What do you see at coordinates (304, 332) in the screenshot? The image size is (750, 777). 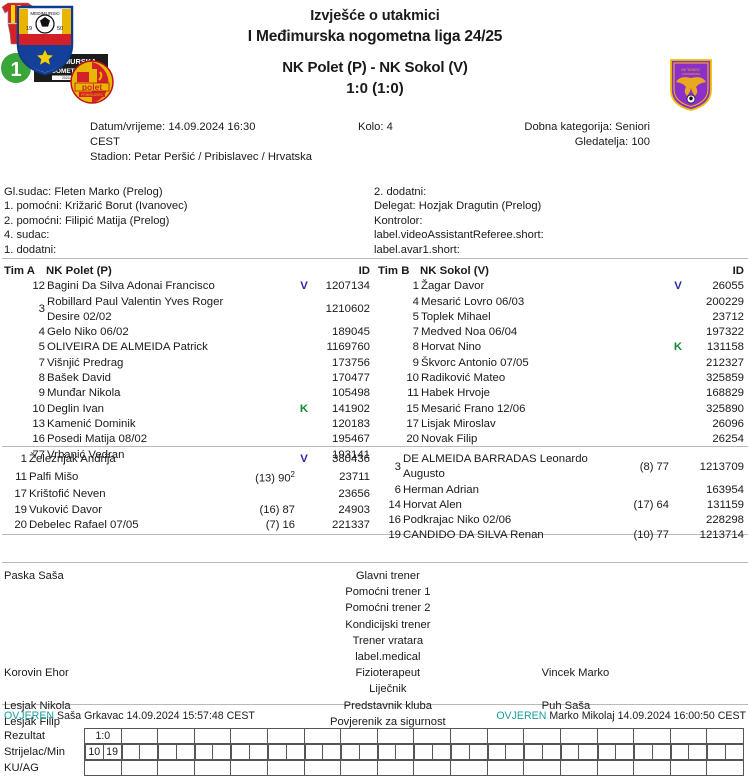 I see `player-role-mark` at bounding box center [304, 332].